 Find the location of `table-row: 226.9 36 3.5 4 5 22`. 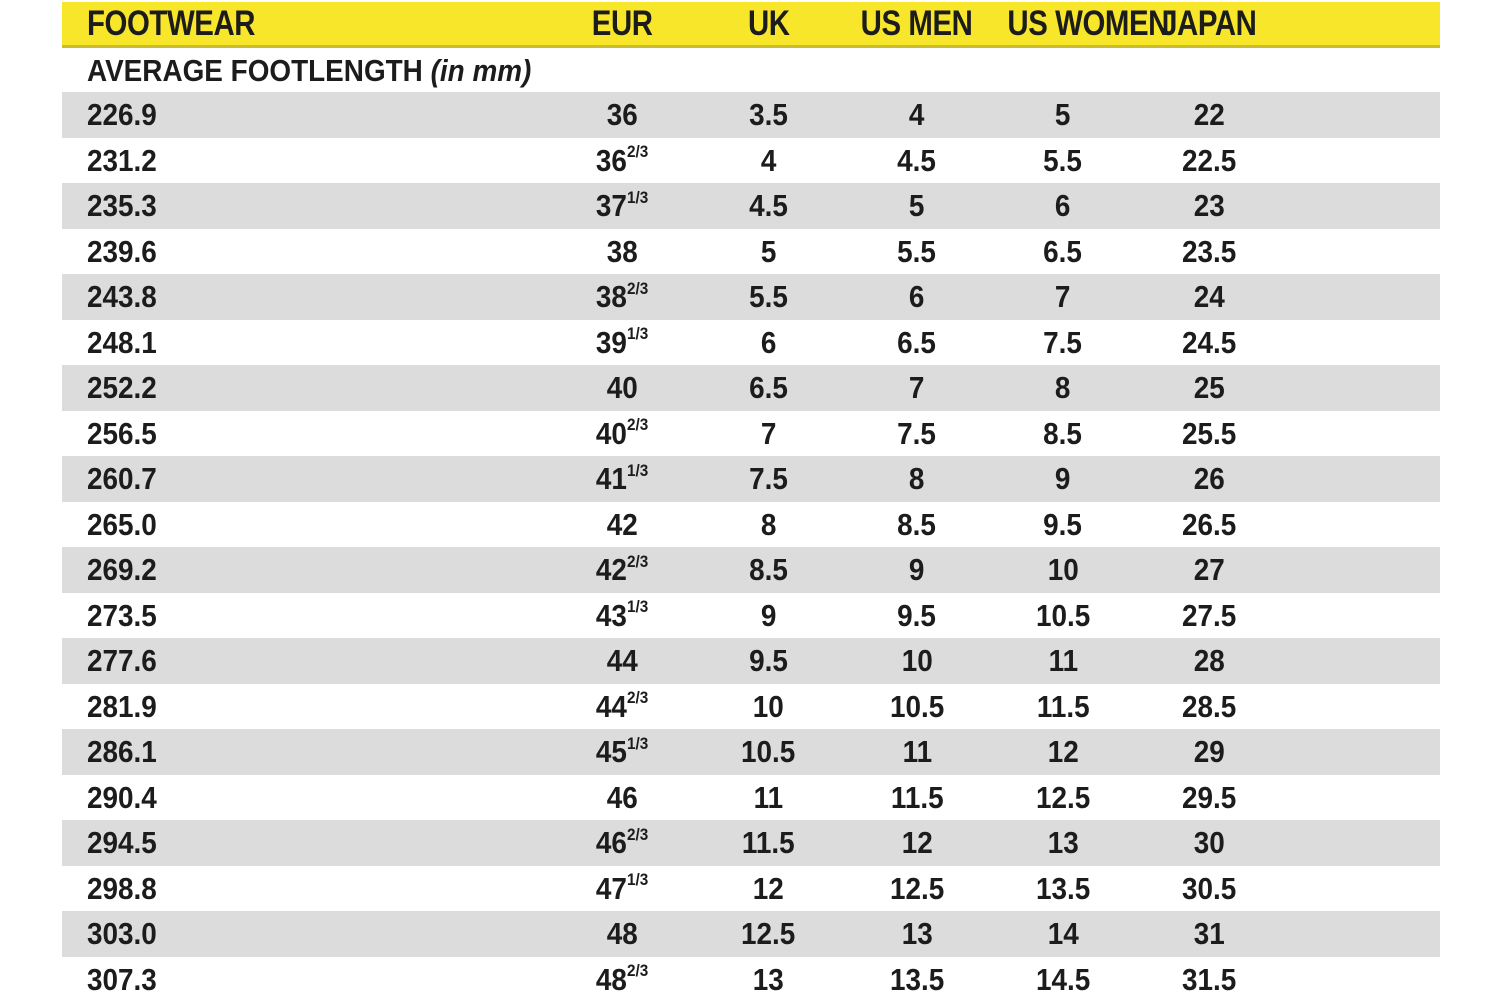

table-row: 226.9 36 3.5 4 5 22 is located at coordinates (751, 115).